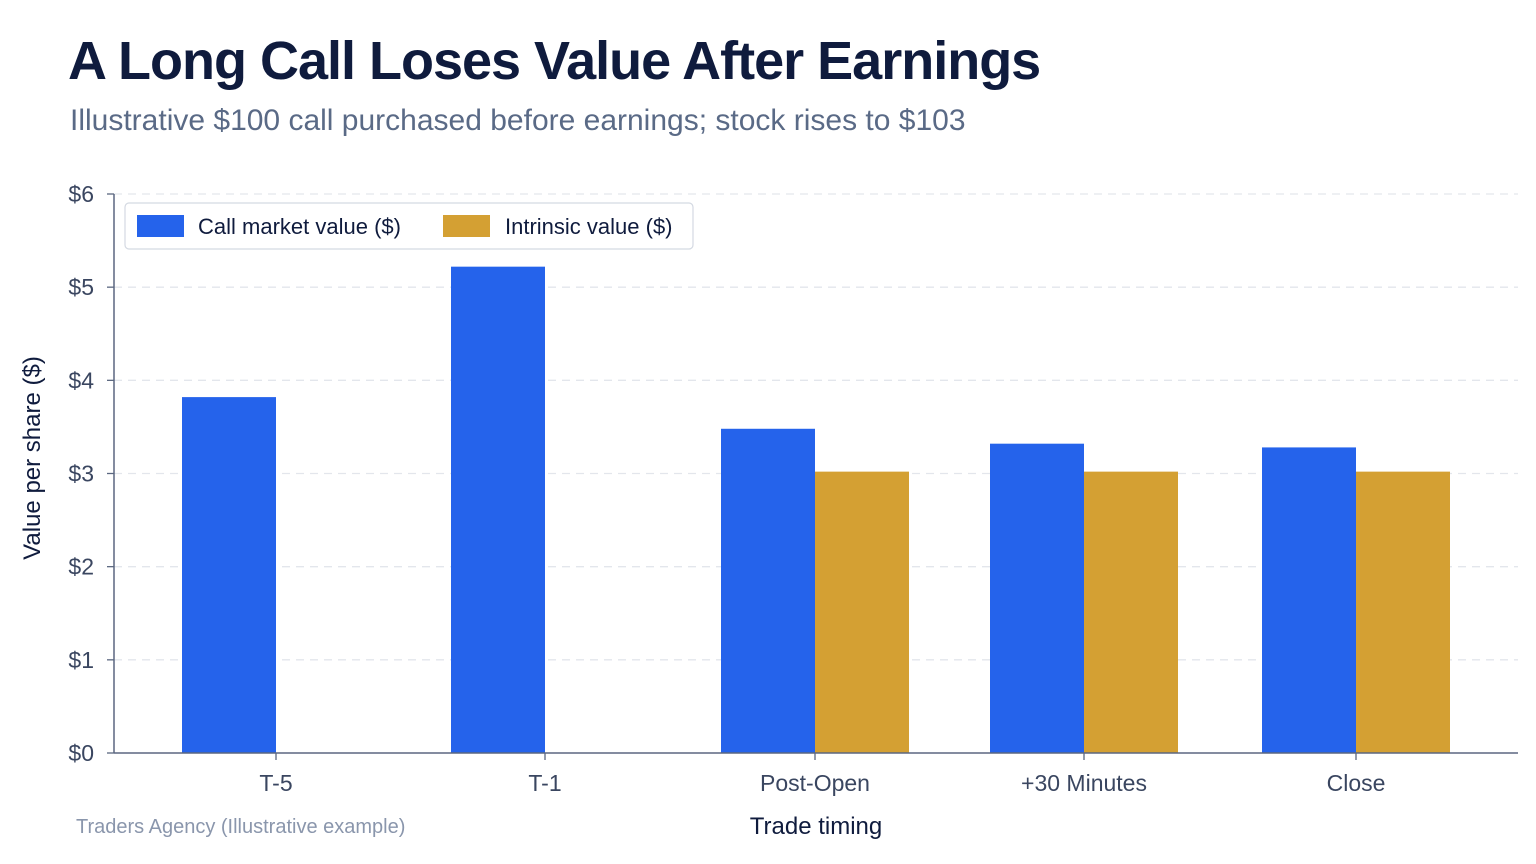 This screenshot has height=864, width=1536. I want to click on y-tick-label: $1, so click(81, 660).